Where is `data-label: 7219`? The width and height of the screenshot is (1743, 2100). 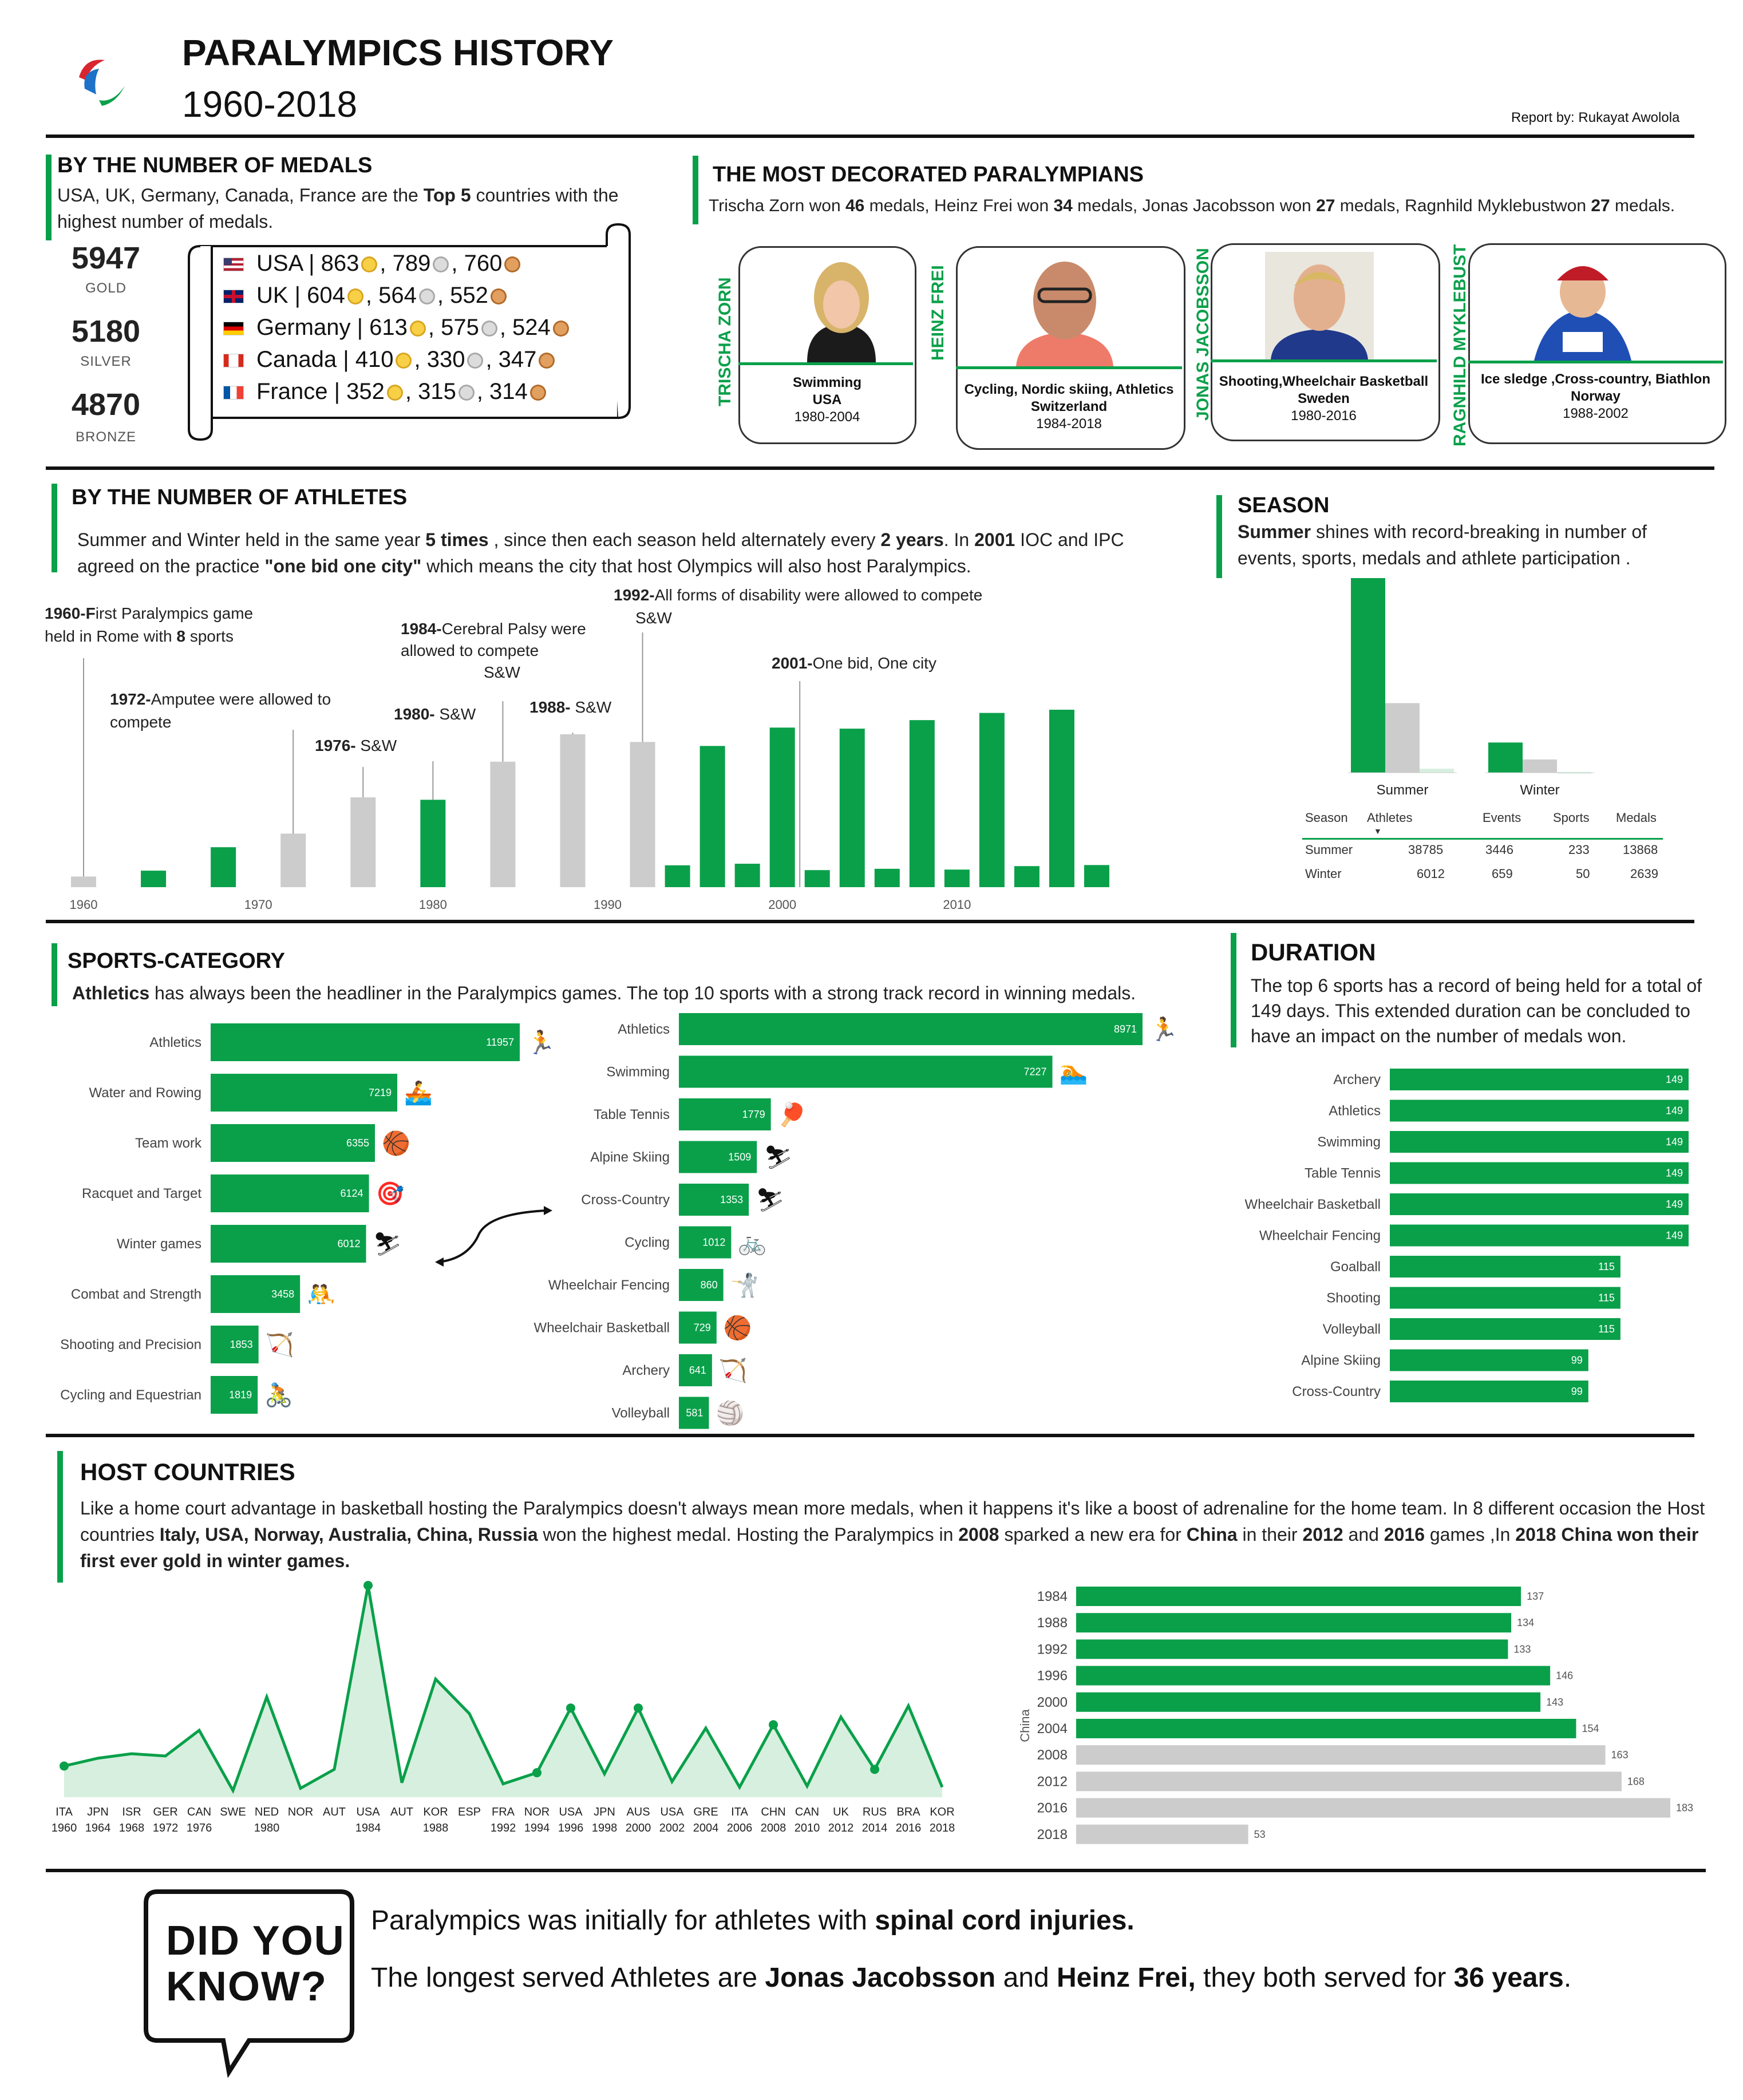 data-label: 7219 is located at coordinates (380, 1092).